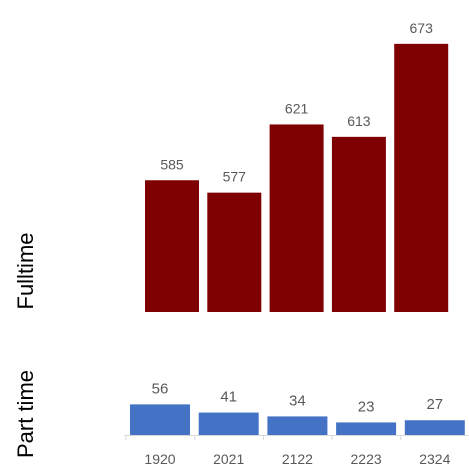 The height and width of the screenshot is (471, 469). I want to click on fulltime-data-label-2021: 577, so click(235, 177).